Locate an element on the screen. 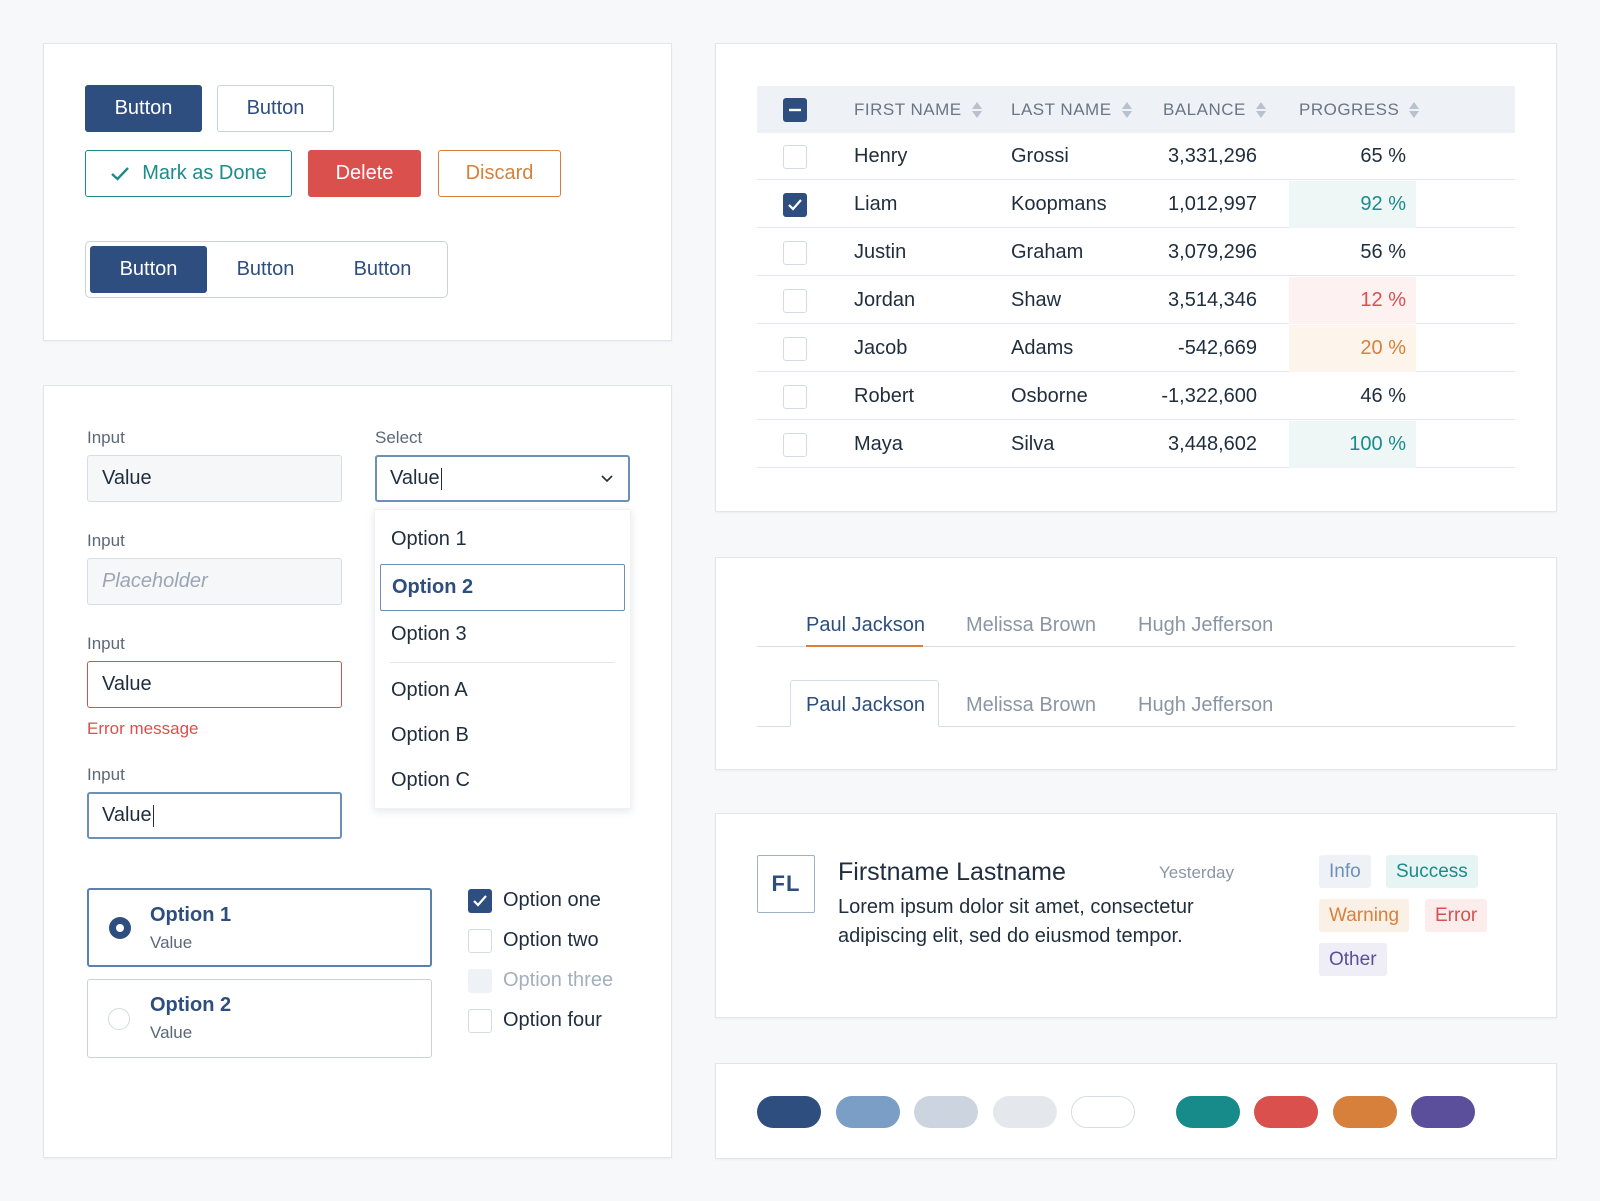 Image resolution: width=1600 pixels, height=1201 pixels. segment-button-3: Button is located at coordinates (382, 269).